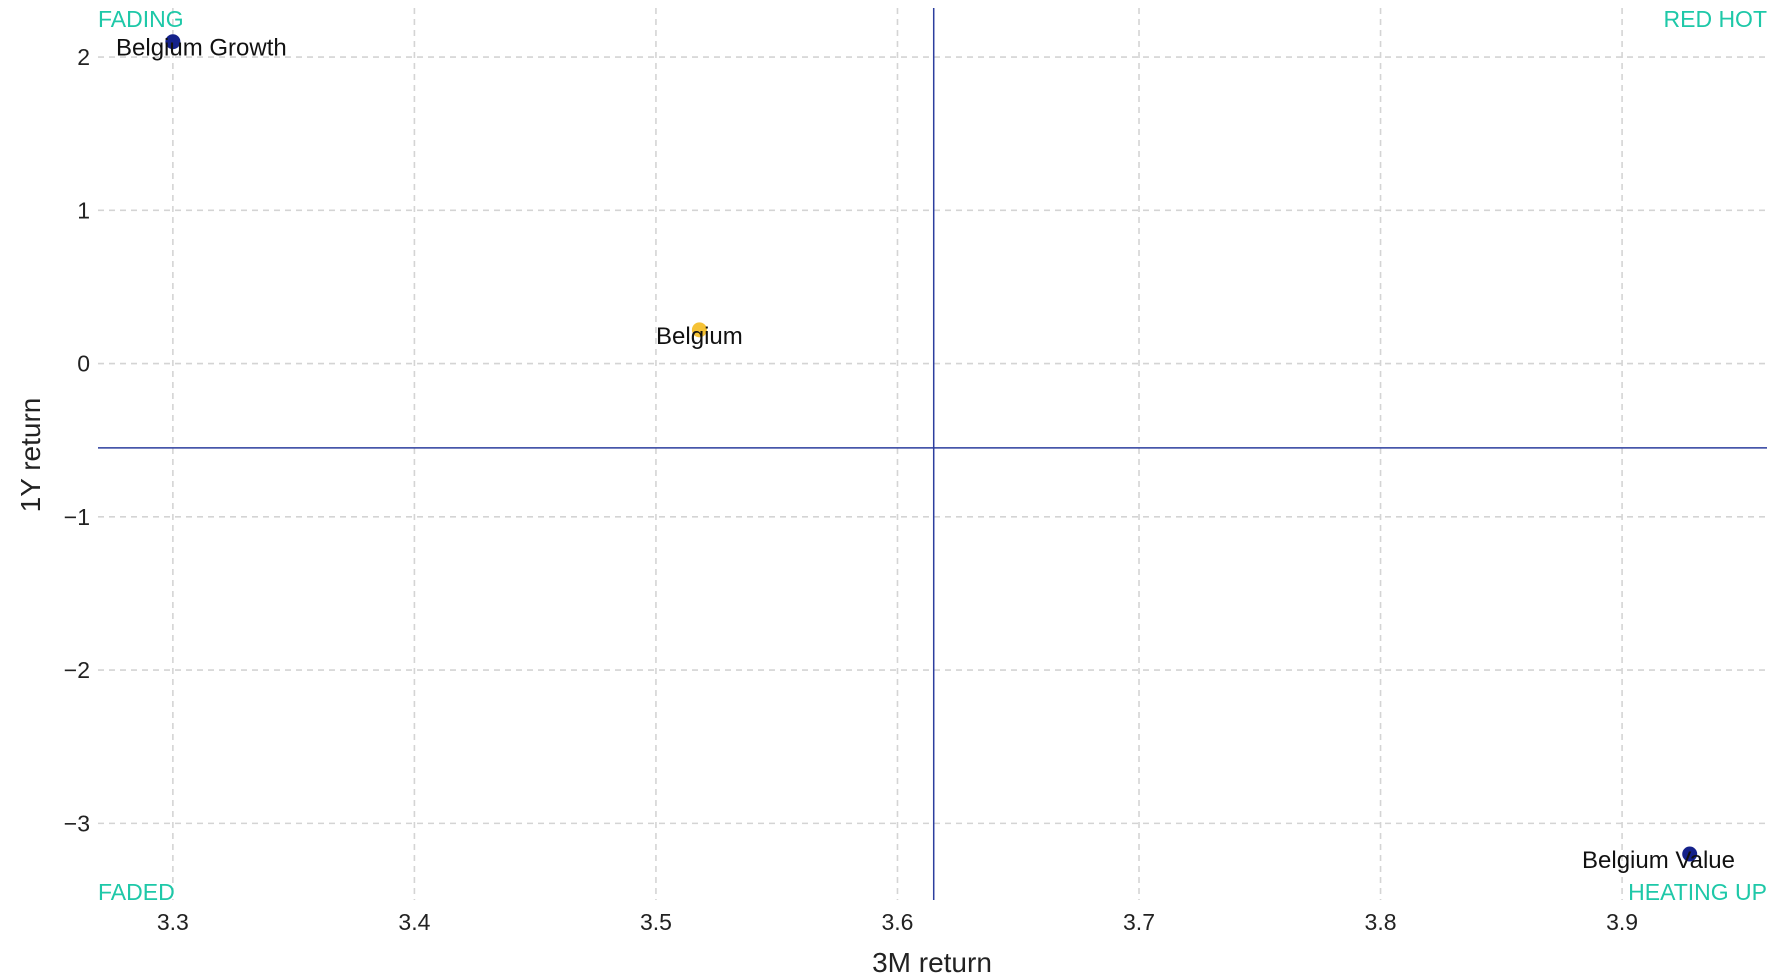  I want to click on y-tick-label: −3, so click(77, 823).